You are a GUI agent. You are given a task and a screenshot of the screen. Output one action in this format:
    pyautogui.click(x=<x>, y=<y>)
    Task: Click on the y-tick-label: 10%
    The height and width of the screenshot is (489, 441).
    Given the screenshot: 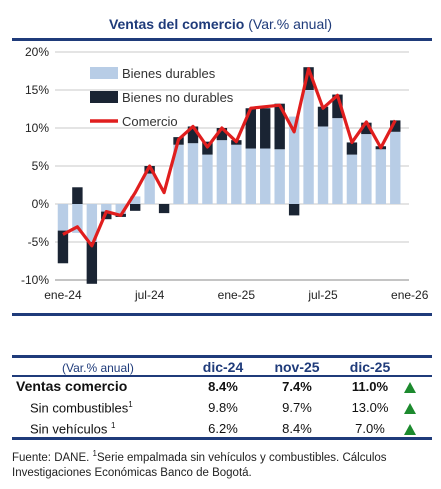 What is the action you would take?
    pyautogui.click(x=37, y=128)
    